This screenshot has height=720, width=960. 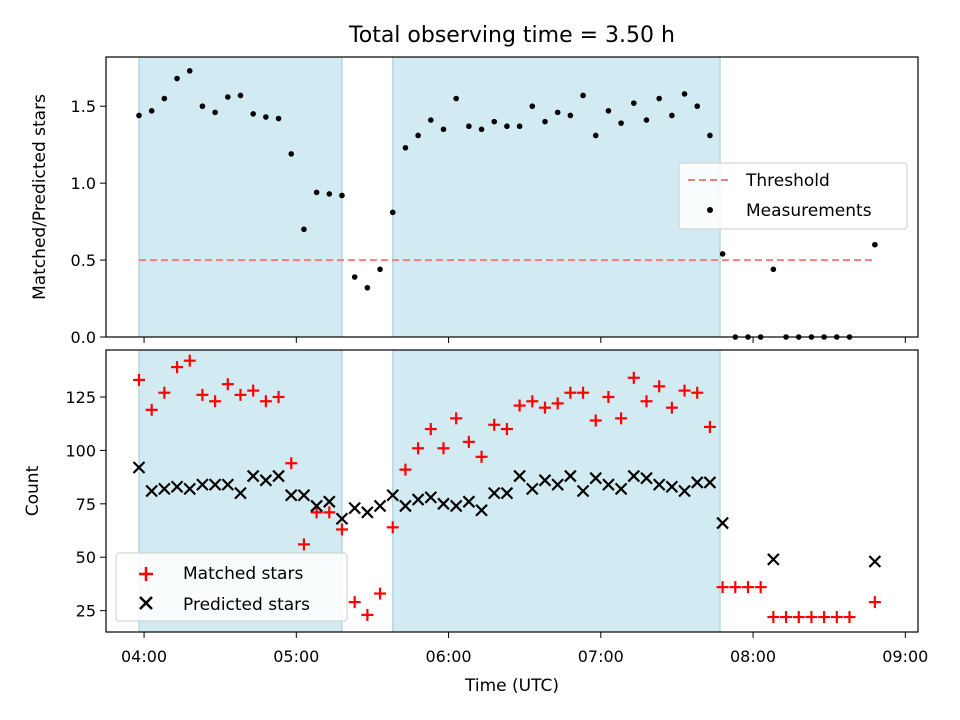 What do you see at coordinates (40, 197) in the screenshot?
I see `ratio-panel-ylabel: Matched/Predicted stars` at bounding box center [40, 197].